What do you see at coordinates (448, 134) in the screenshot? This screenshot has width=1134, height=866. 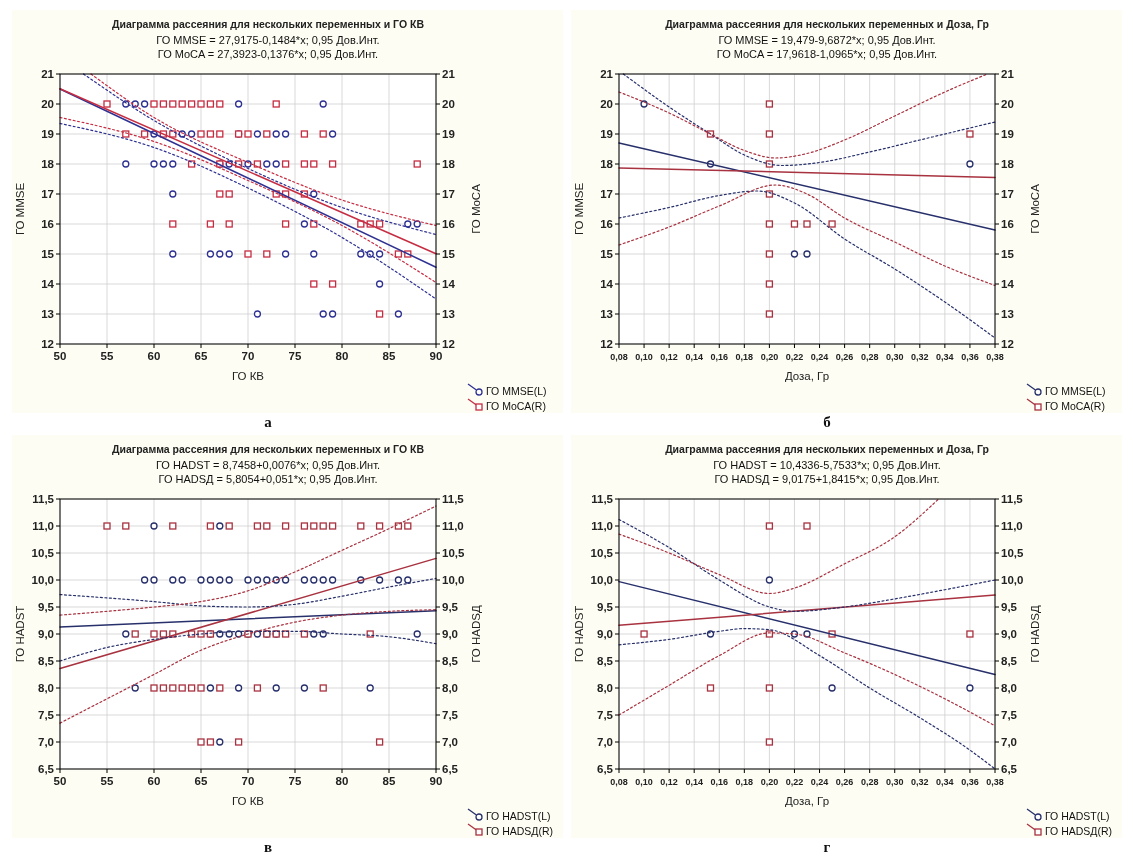 I see `y2-tick-label: 19` at bounding box center [448, 134].